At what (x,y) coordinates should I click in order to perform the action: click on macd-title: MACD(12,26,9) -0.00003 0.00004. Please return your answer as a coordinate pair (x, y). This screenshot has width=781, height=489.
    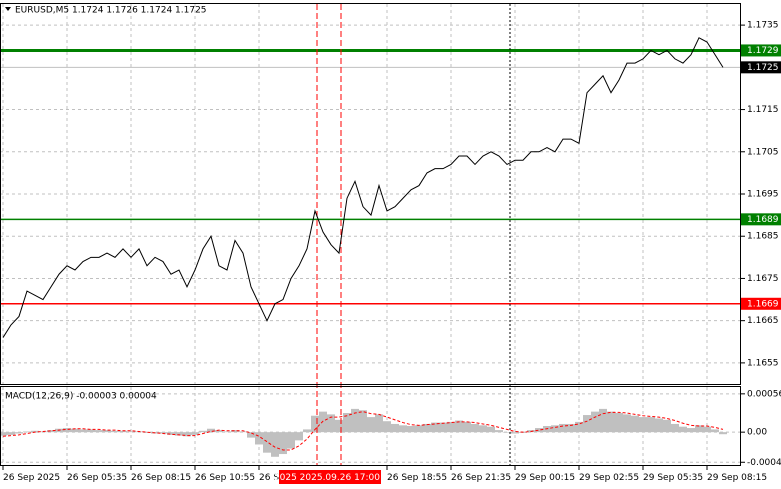
    Looking at the image, I should click on (81, 397).